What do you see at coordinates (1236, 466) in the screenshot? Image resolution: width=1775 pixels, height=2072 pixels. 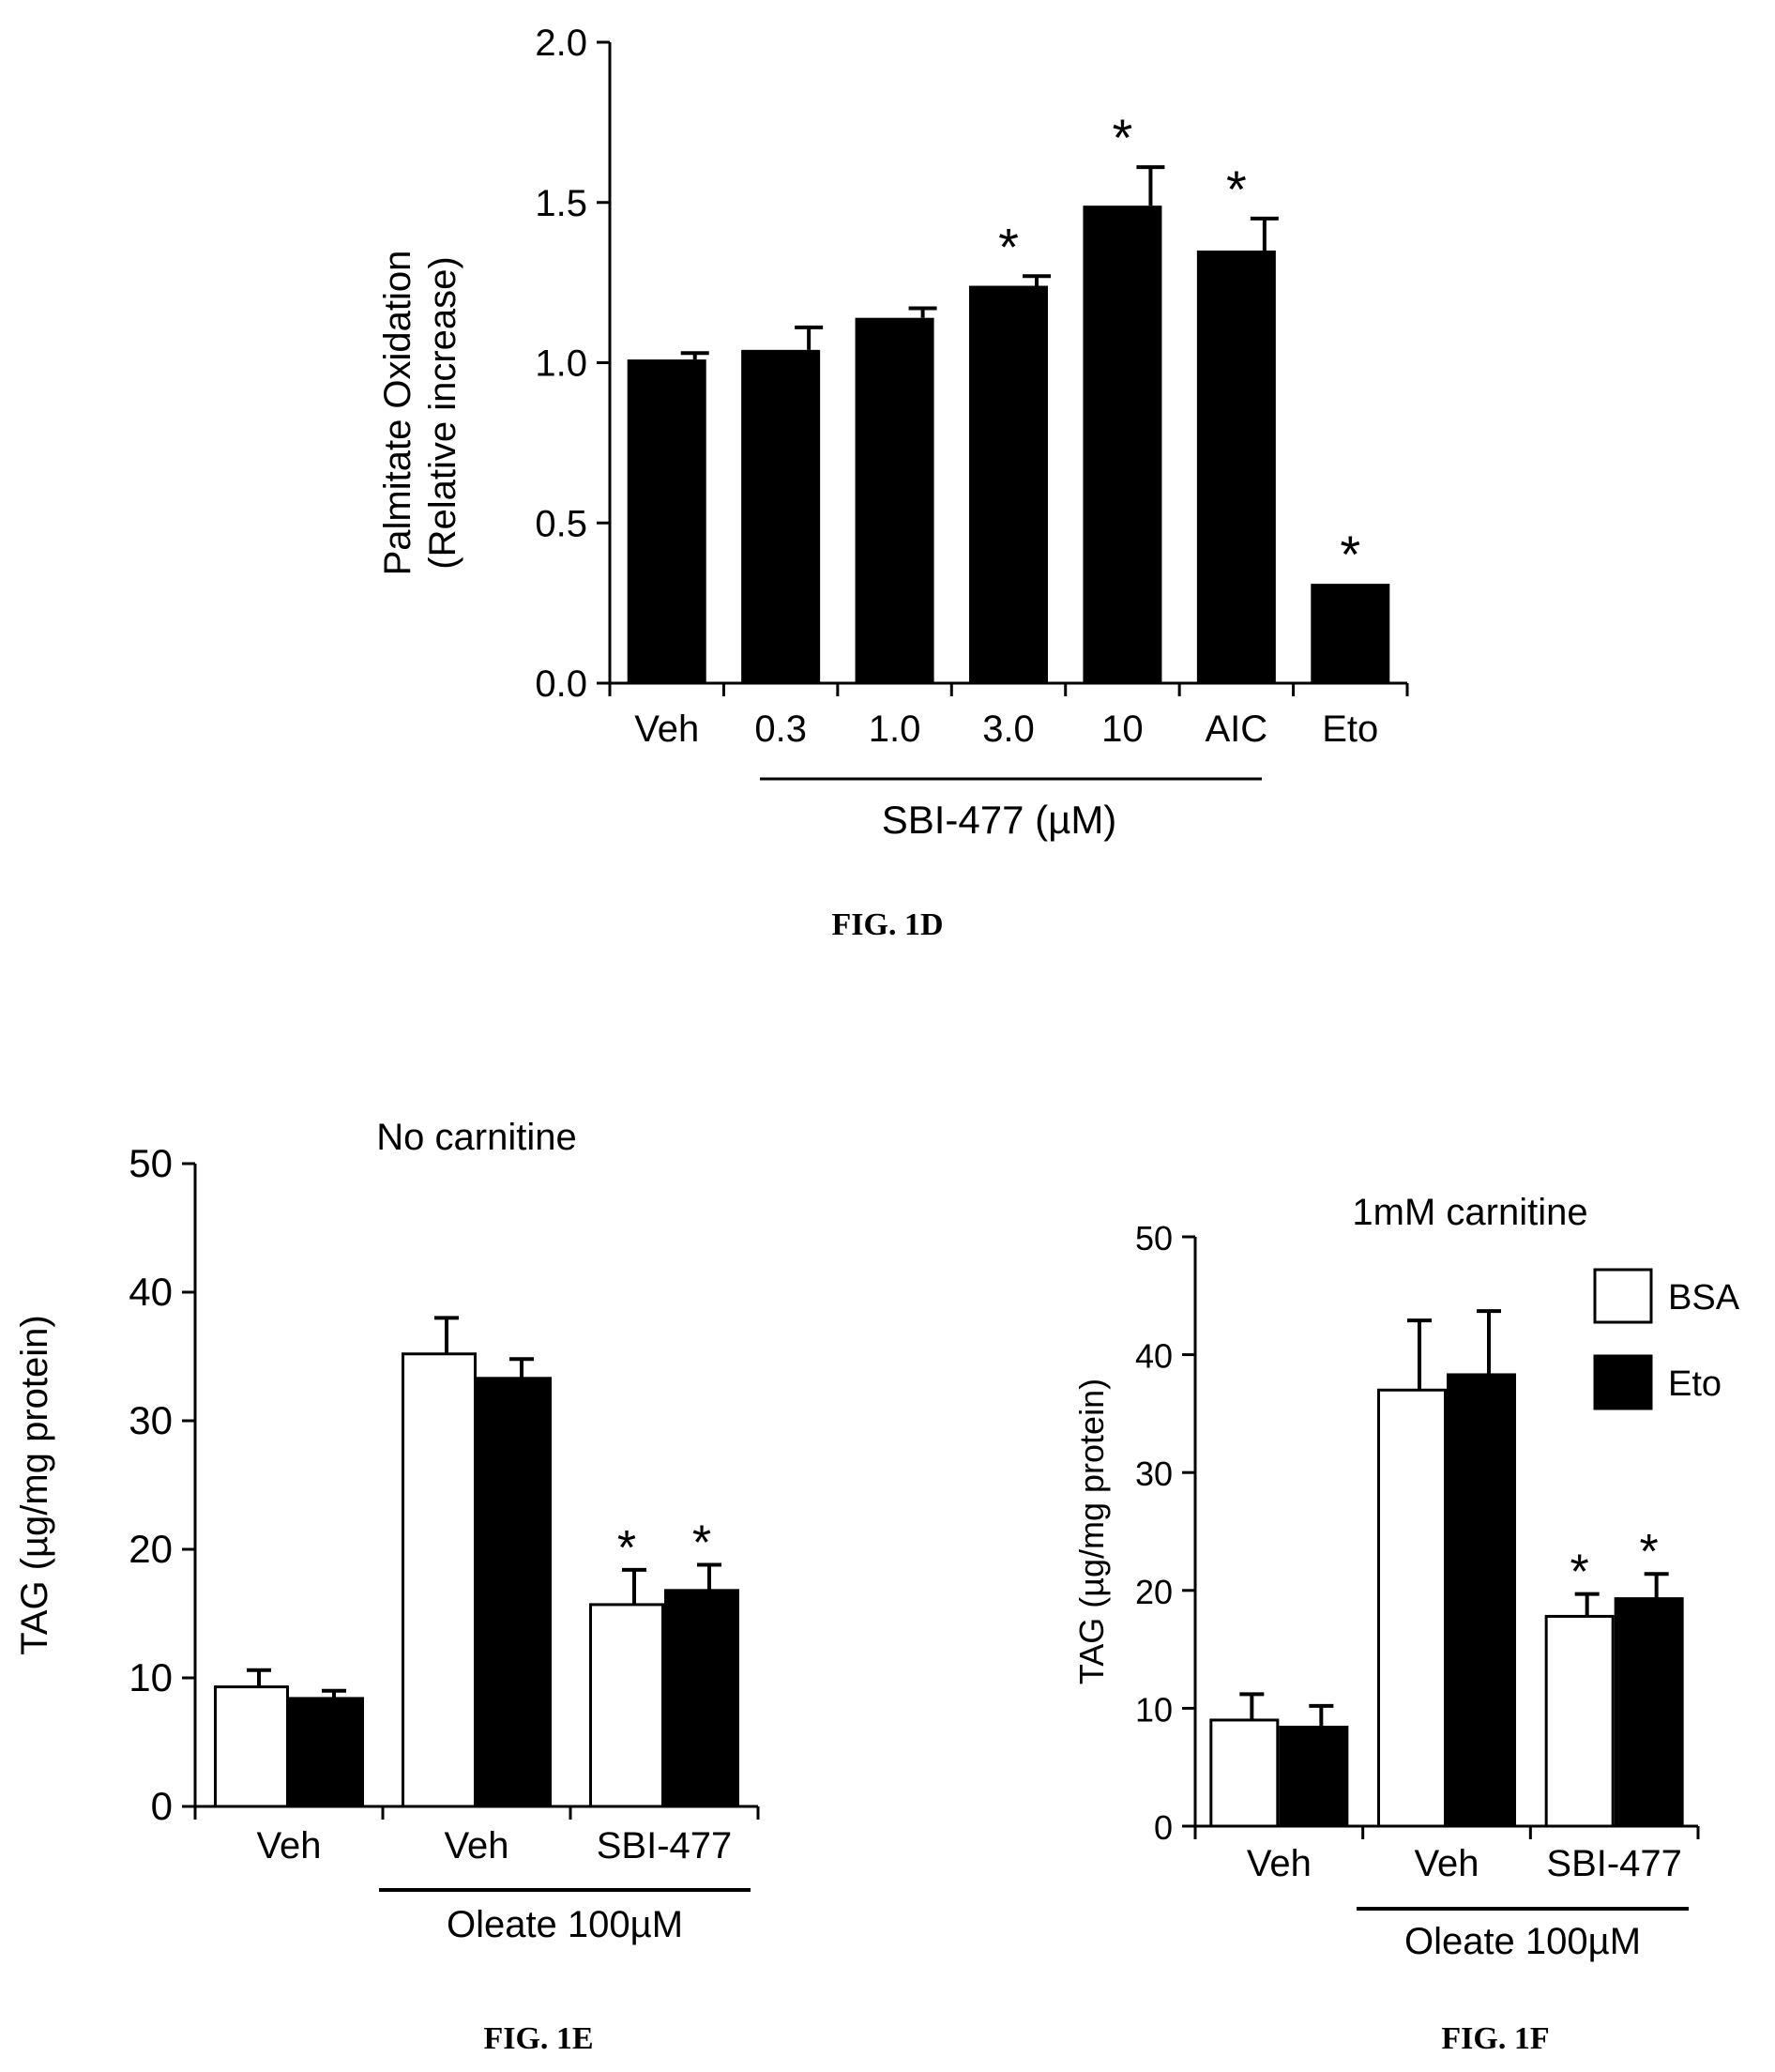 I see `bar-AIC` at bounding box center [1236, 466].